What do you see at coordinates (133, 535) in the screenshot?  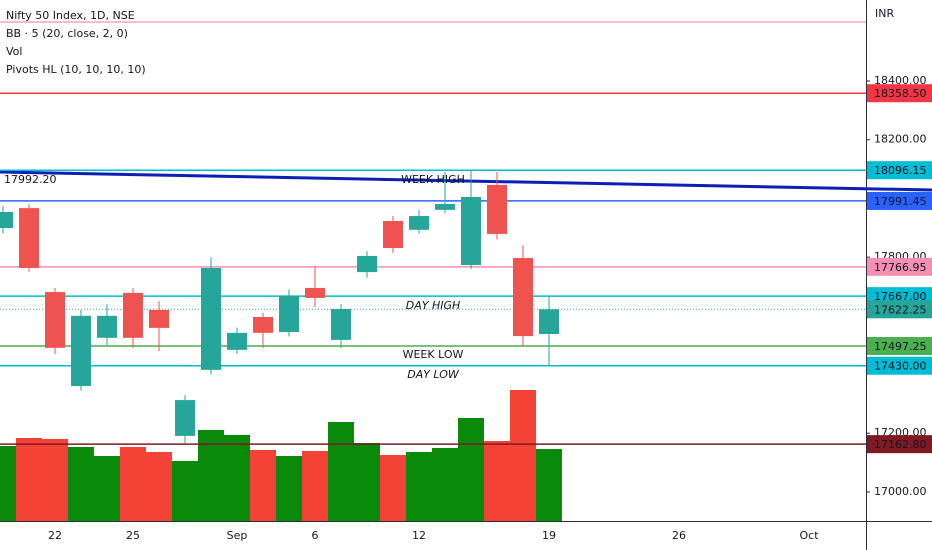 I see `x-tick-label: 25` at bounding box center [133, 535].